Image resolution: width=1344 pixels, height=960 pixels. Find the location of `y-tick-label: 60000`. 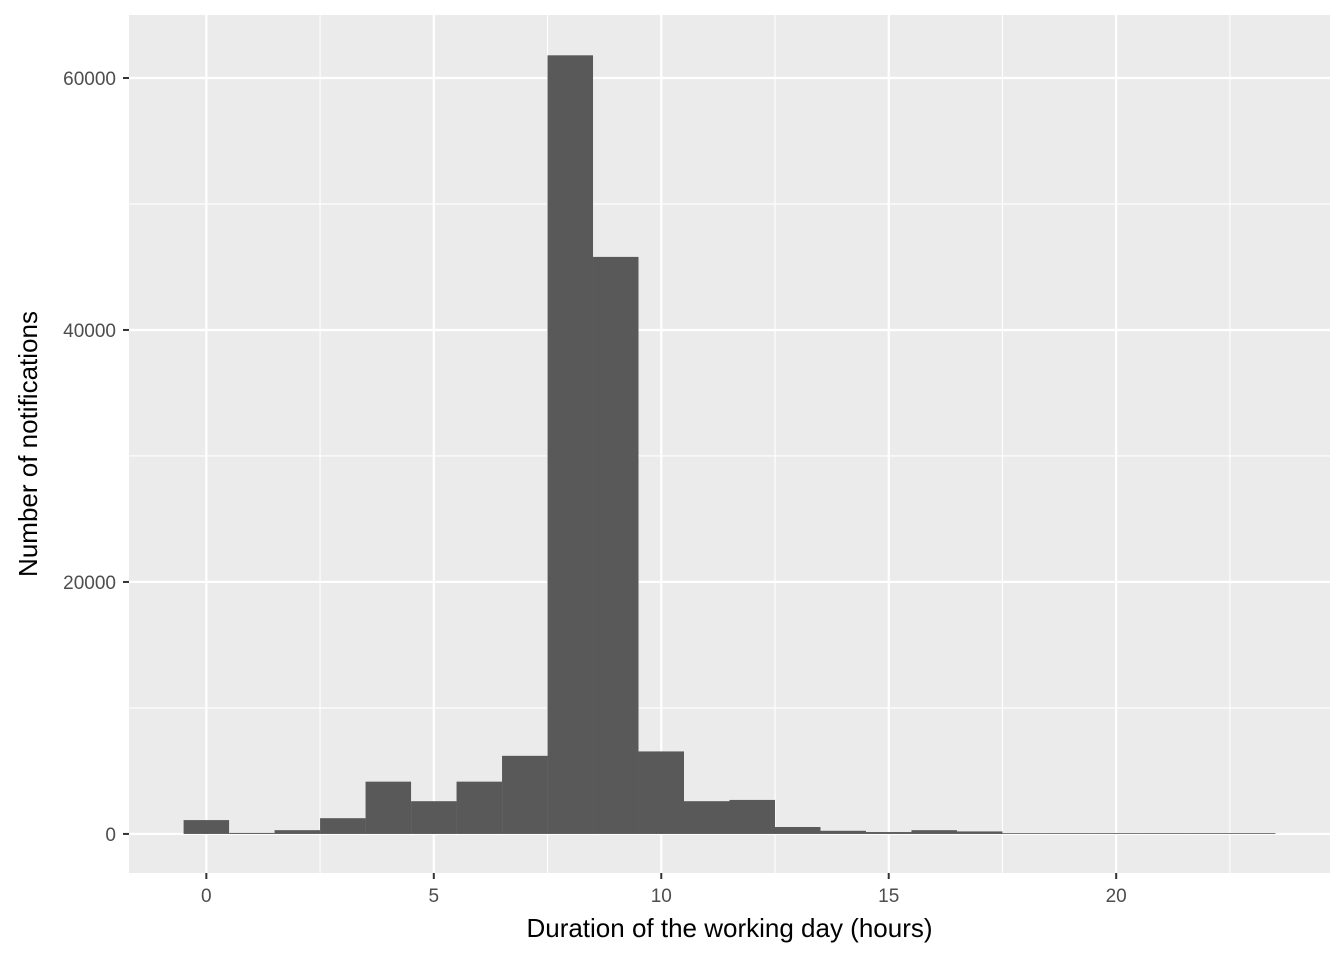

y-tick-label: 60000 is located at coordinates (89, 79).